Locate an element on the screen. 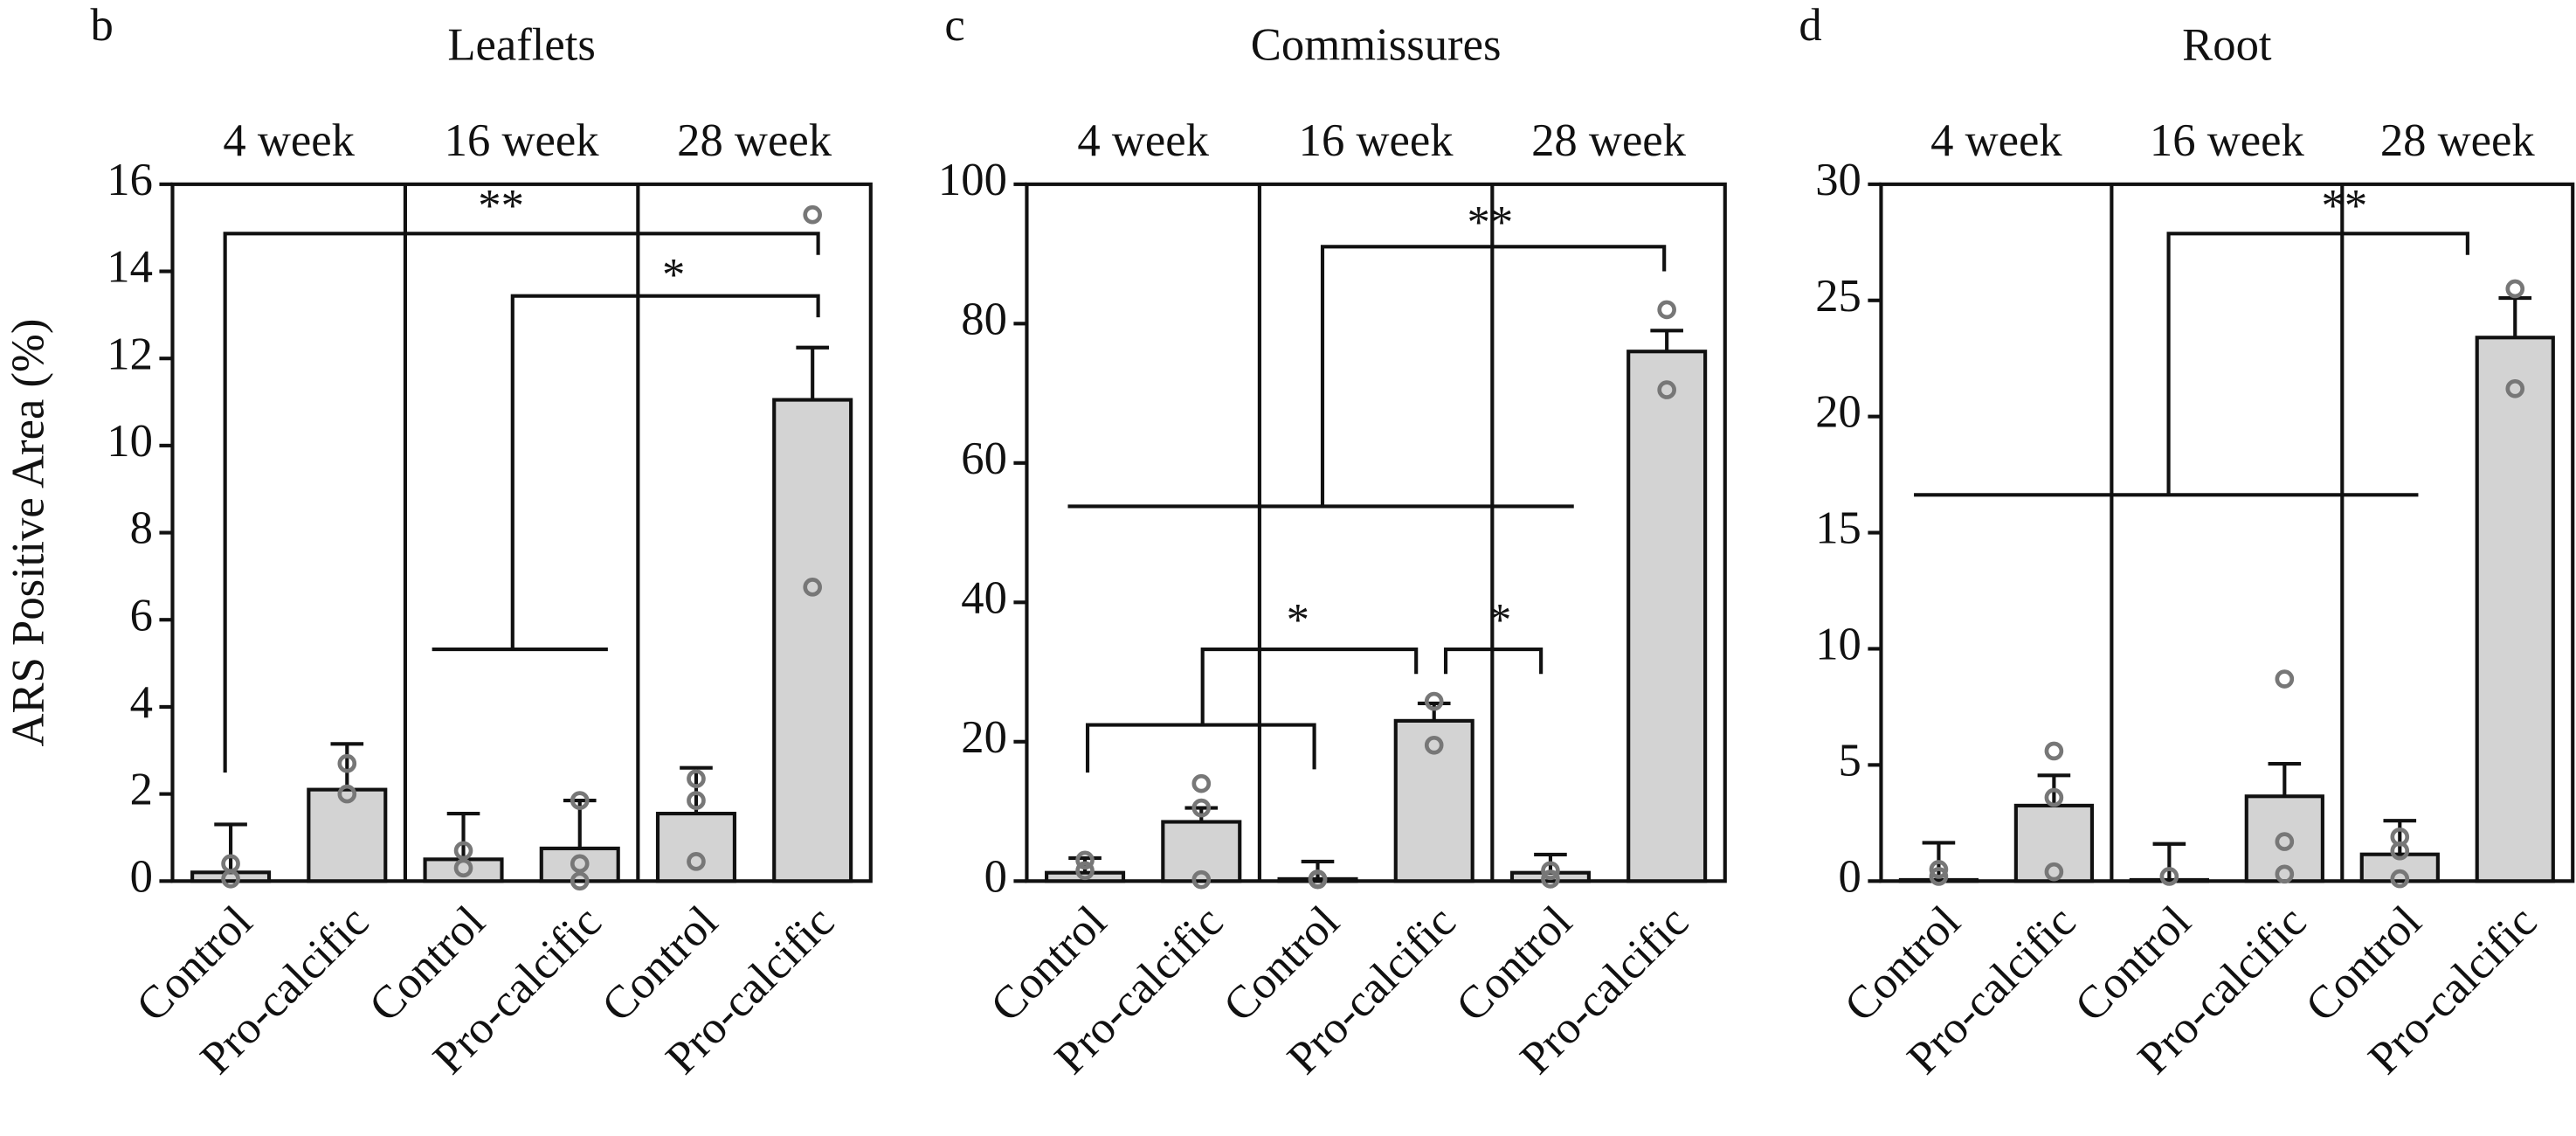 The image size is (2576, 1136). y-tick-label: 16 is located at coordinates (130, 180).